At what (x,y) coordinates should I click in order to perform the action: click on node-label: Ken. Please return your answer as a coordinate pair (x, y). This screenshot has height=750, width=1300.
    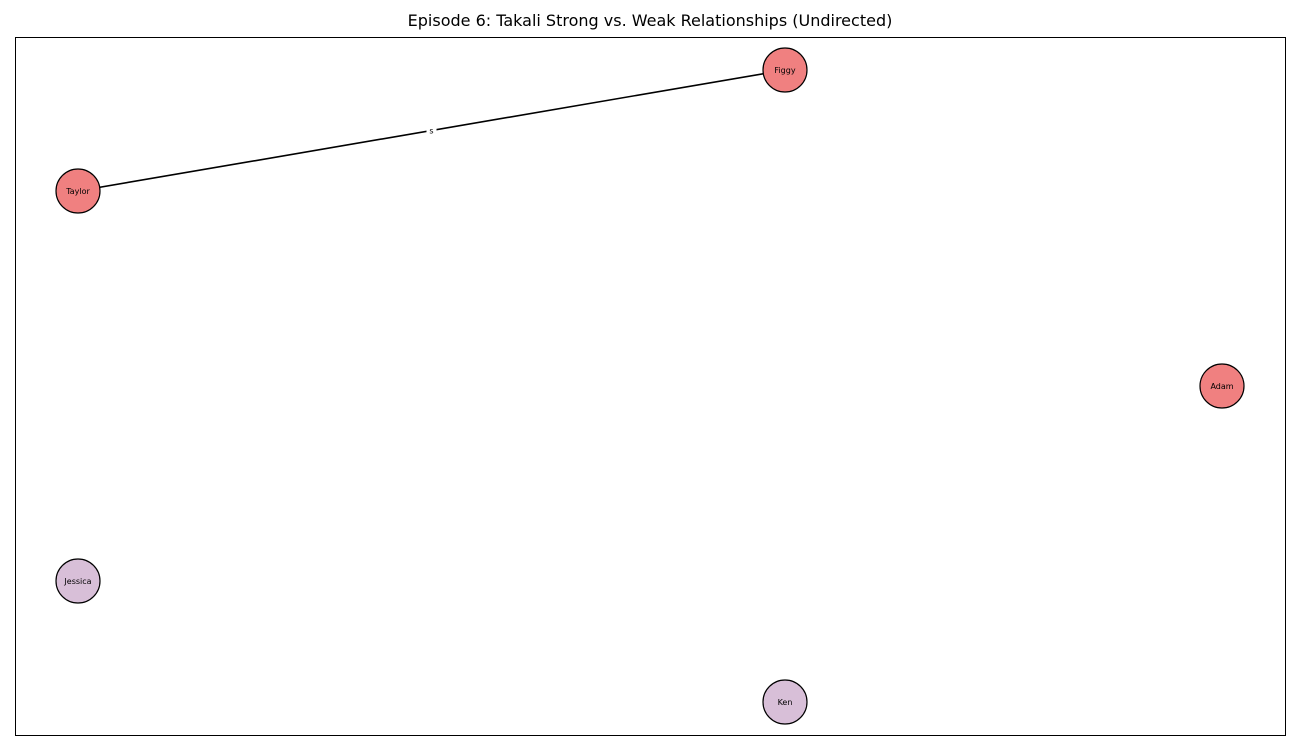
    Looking at the image, I should click on (785, 702).